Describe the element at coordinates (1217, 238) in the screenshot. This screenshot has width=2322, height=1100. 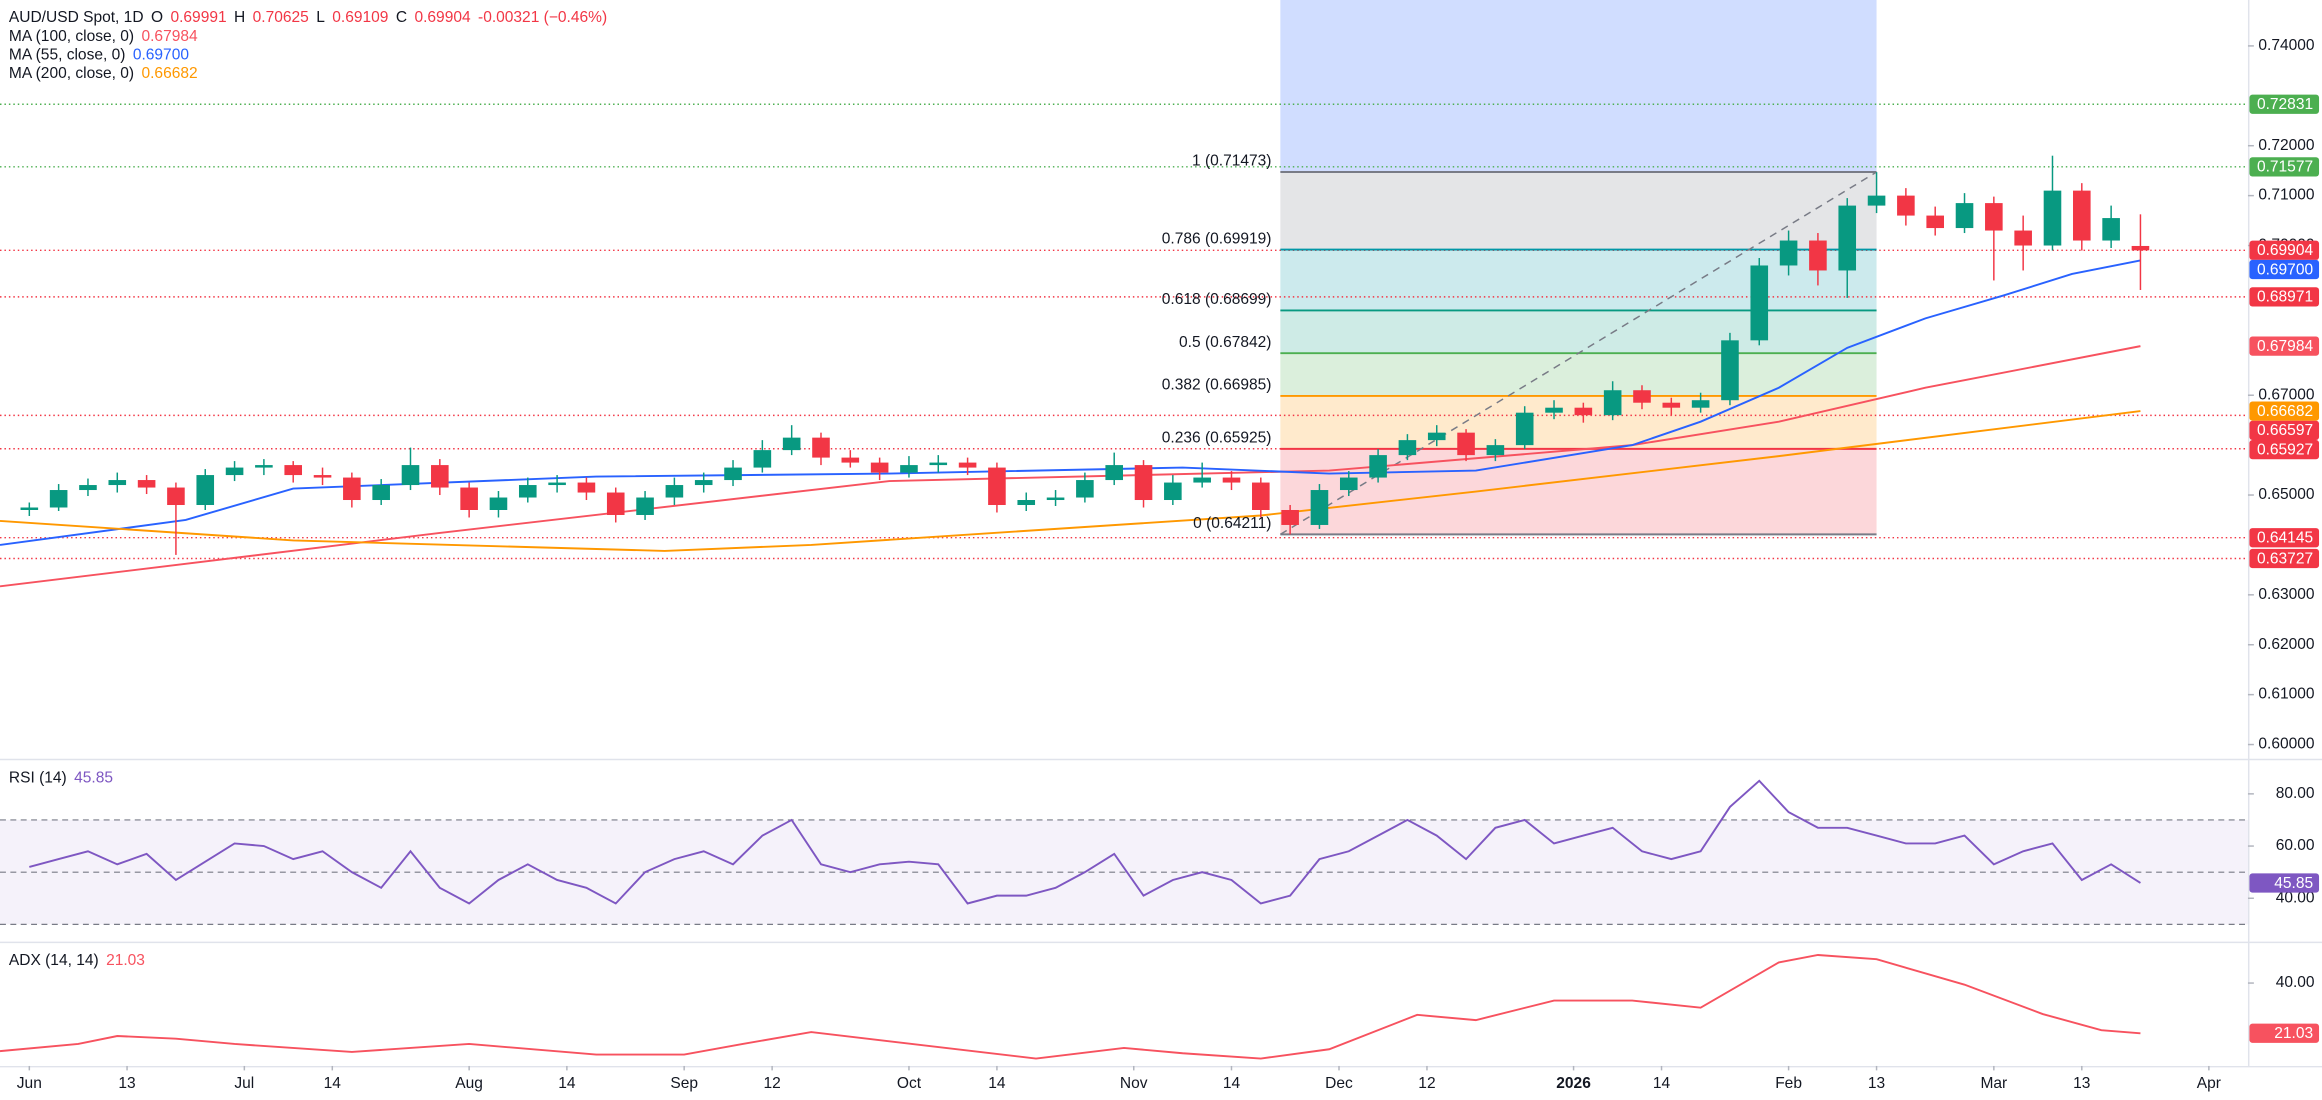
I see `fib-label: 0.786 (0.69919)` at that location.